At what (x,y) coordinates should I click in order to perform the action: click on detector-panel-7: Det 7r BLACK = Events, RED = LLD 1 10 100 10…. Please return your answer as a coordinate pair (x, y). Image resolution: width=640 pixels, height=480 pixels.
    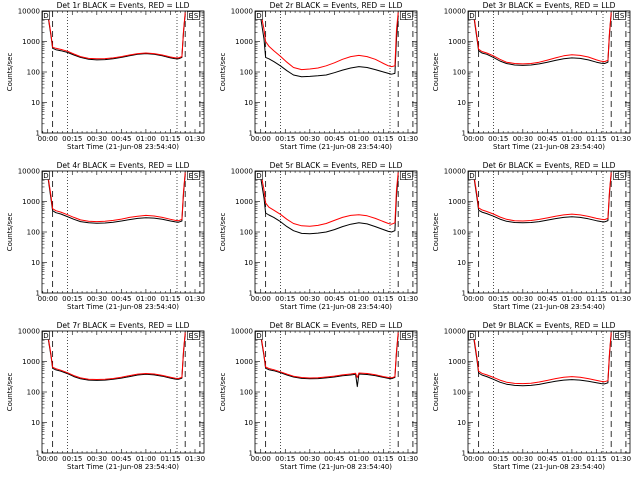
    Looking at the image, I should click on (106, 400).